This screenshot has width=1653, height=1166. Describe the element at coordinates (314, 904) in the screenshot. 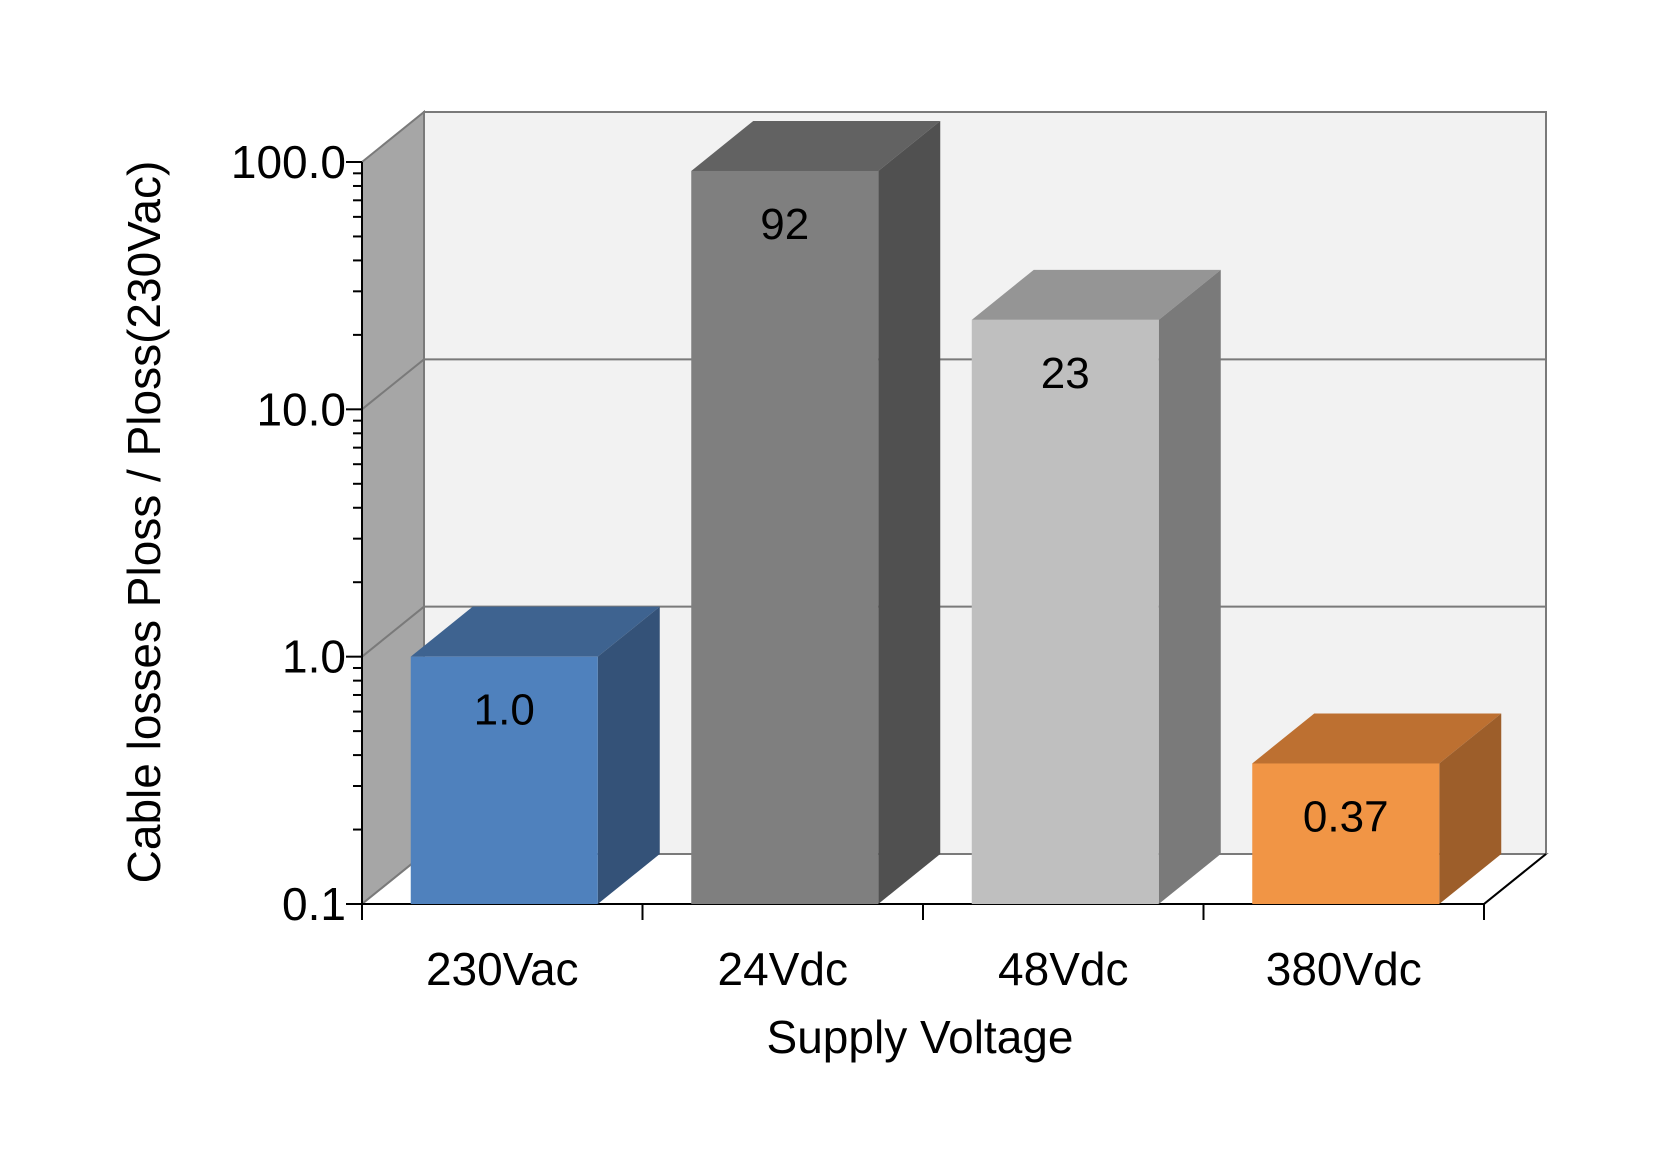

I see `y-tick-label: 0.1` at that location.